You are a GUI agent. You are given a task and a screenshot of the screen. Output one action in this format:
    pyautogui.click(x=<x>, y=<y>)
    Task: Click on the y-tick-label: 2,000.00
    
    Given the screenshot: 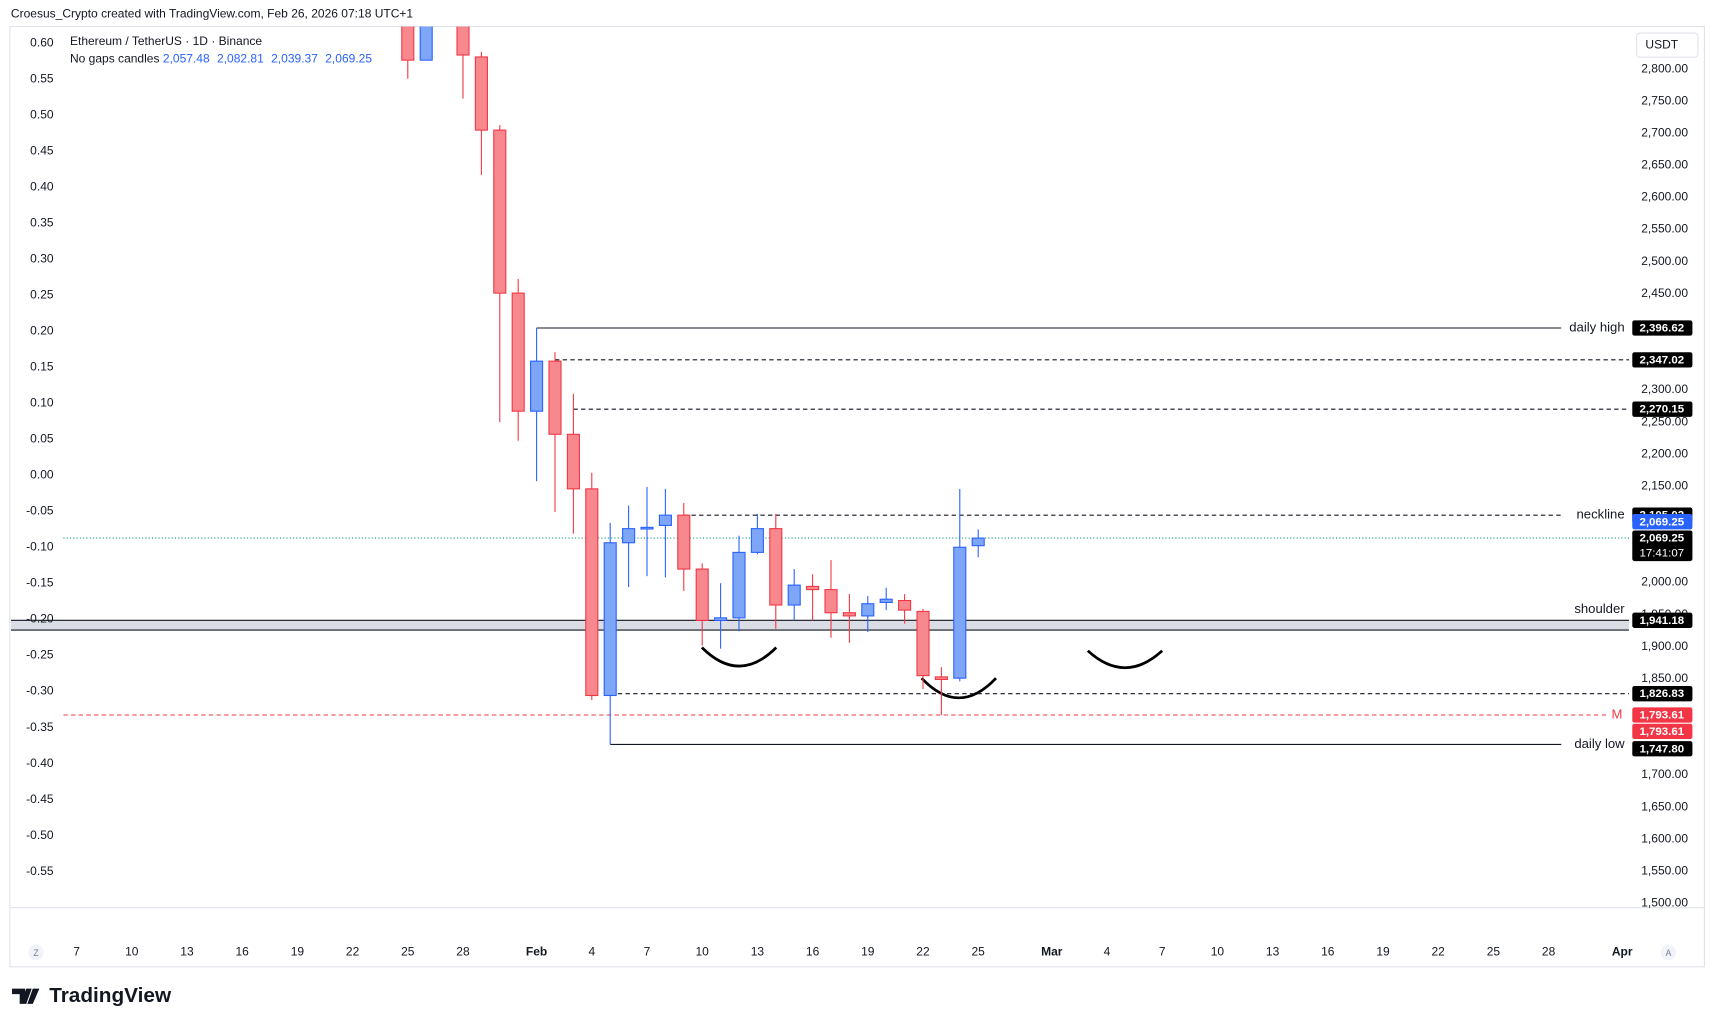 What is the action you would take?
    pyautogui.click(x=1664, y=582)
    